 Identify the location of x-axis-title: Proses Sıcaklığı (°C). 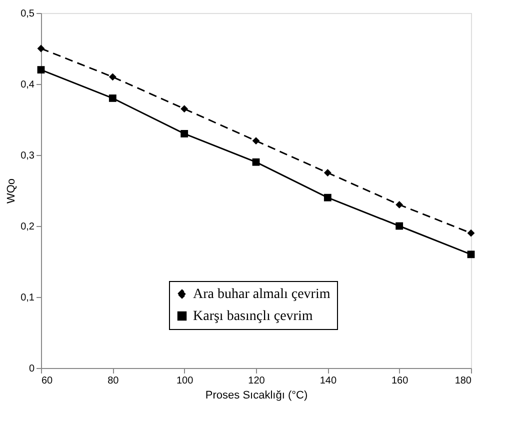
(256, 396).